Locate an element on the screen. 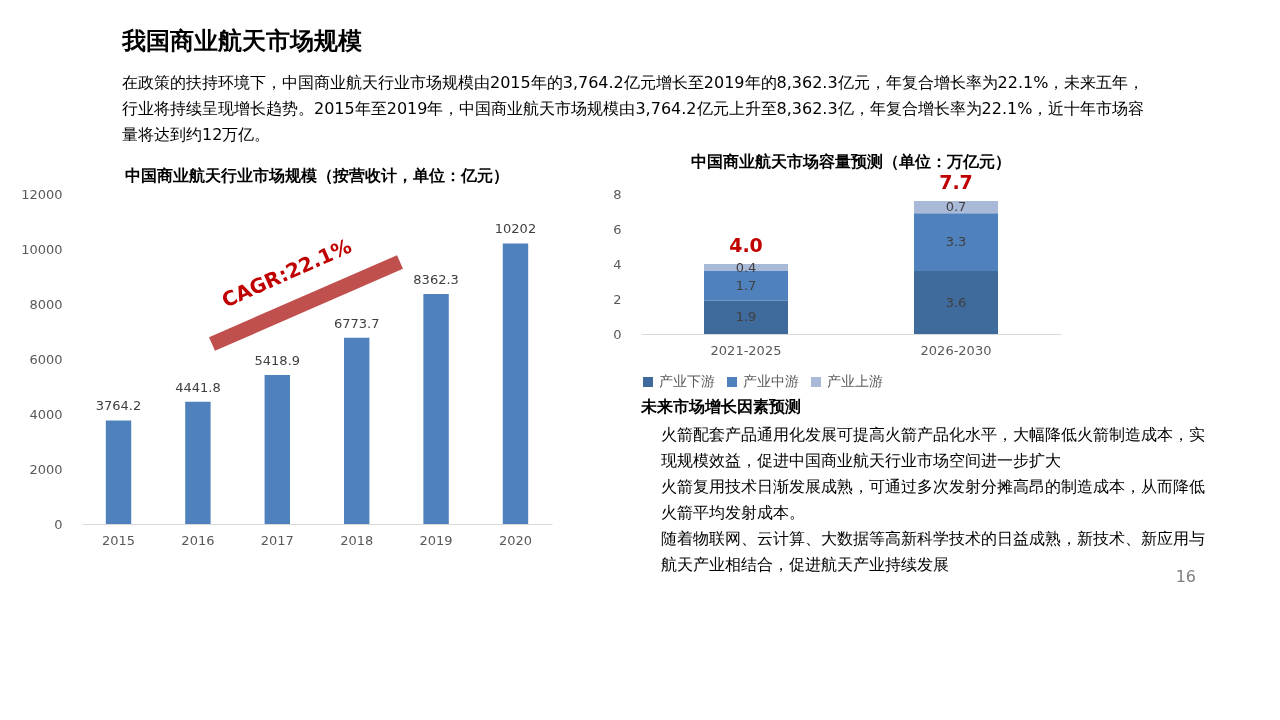  text: 火箭复用技术日渐发展成熟，可通过多次发射分摊高昂的制造成本，从而降低火箭平均发射成本。 is located at coordinates (933, 499).